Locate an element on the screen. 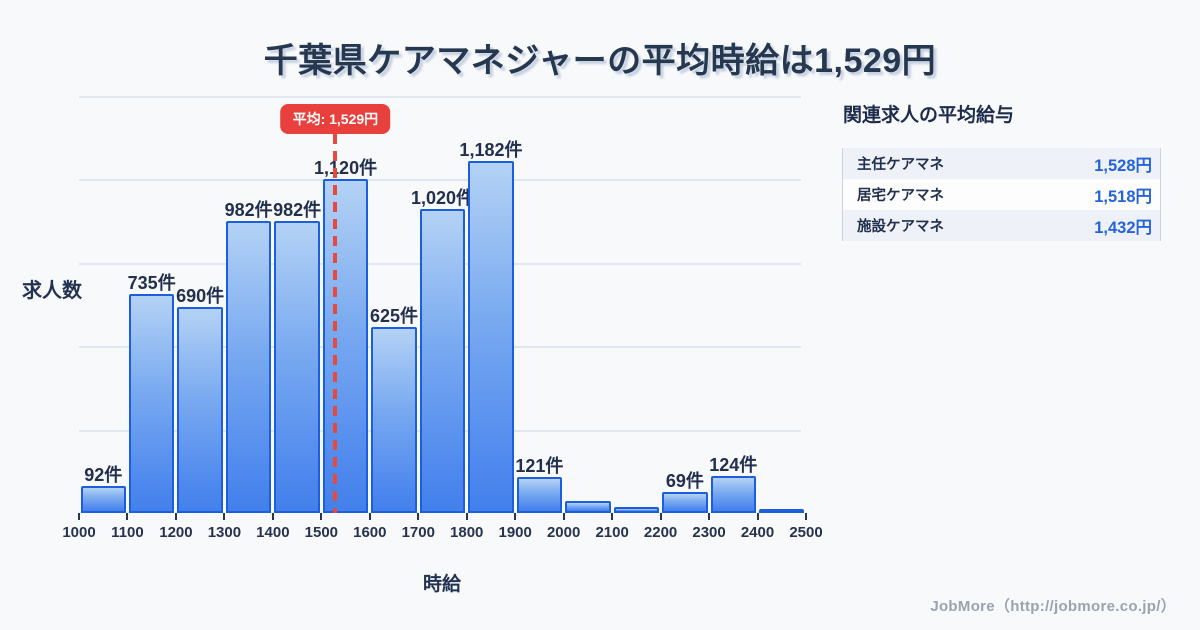 This screenshot has width=1200, height=630. related-salary-table: 主任ケアマネ 1,528円居宅ケアマネ 1,518円施設ケアマネ 1,432円 is located at coordinates (1001, 194).